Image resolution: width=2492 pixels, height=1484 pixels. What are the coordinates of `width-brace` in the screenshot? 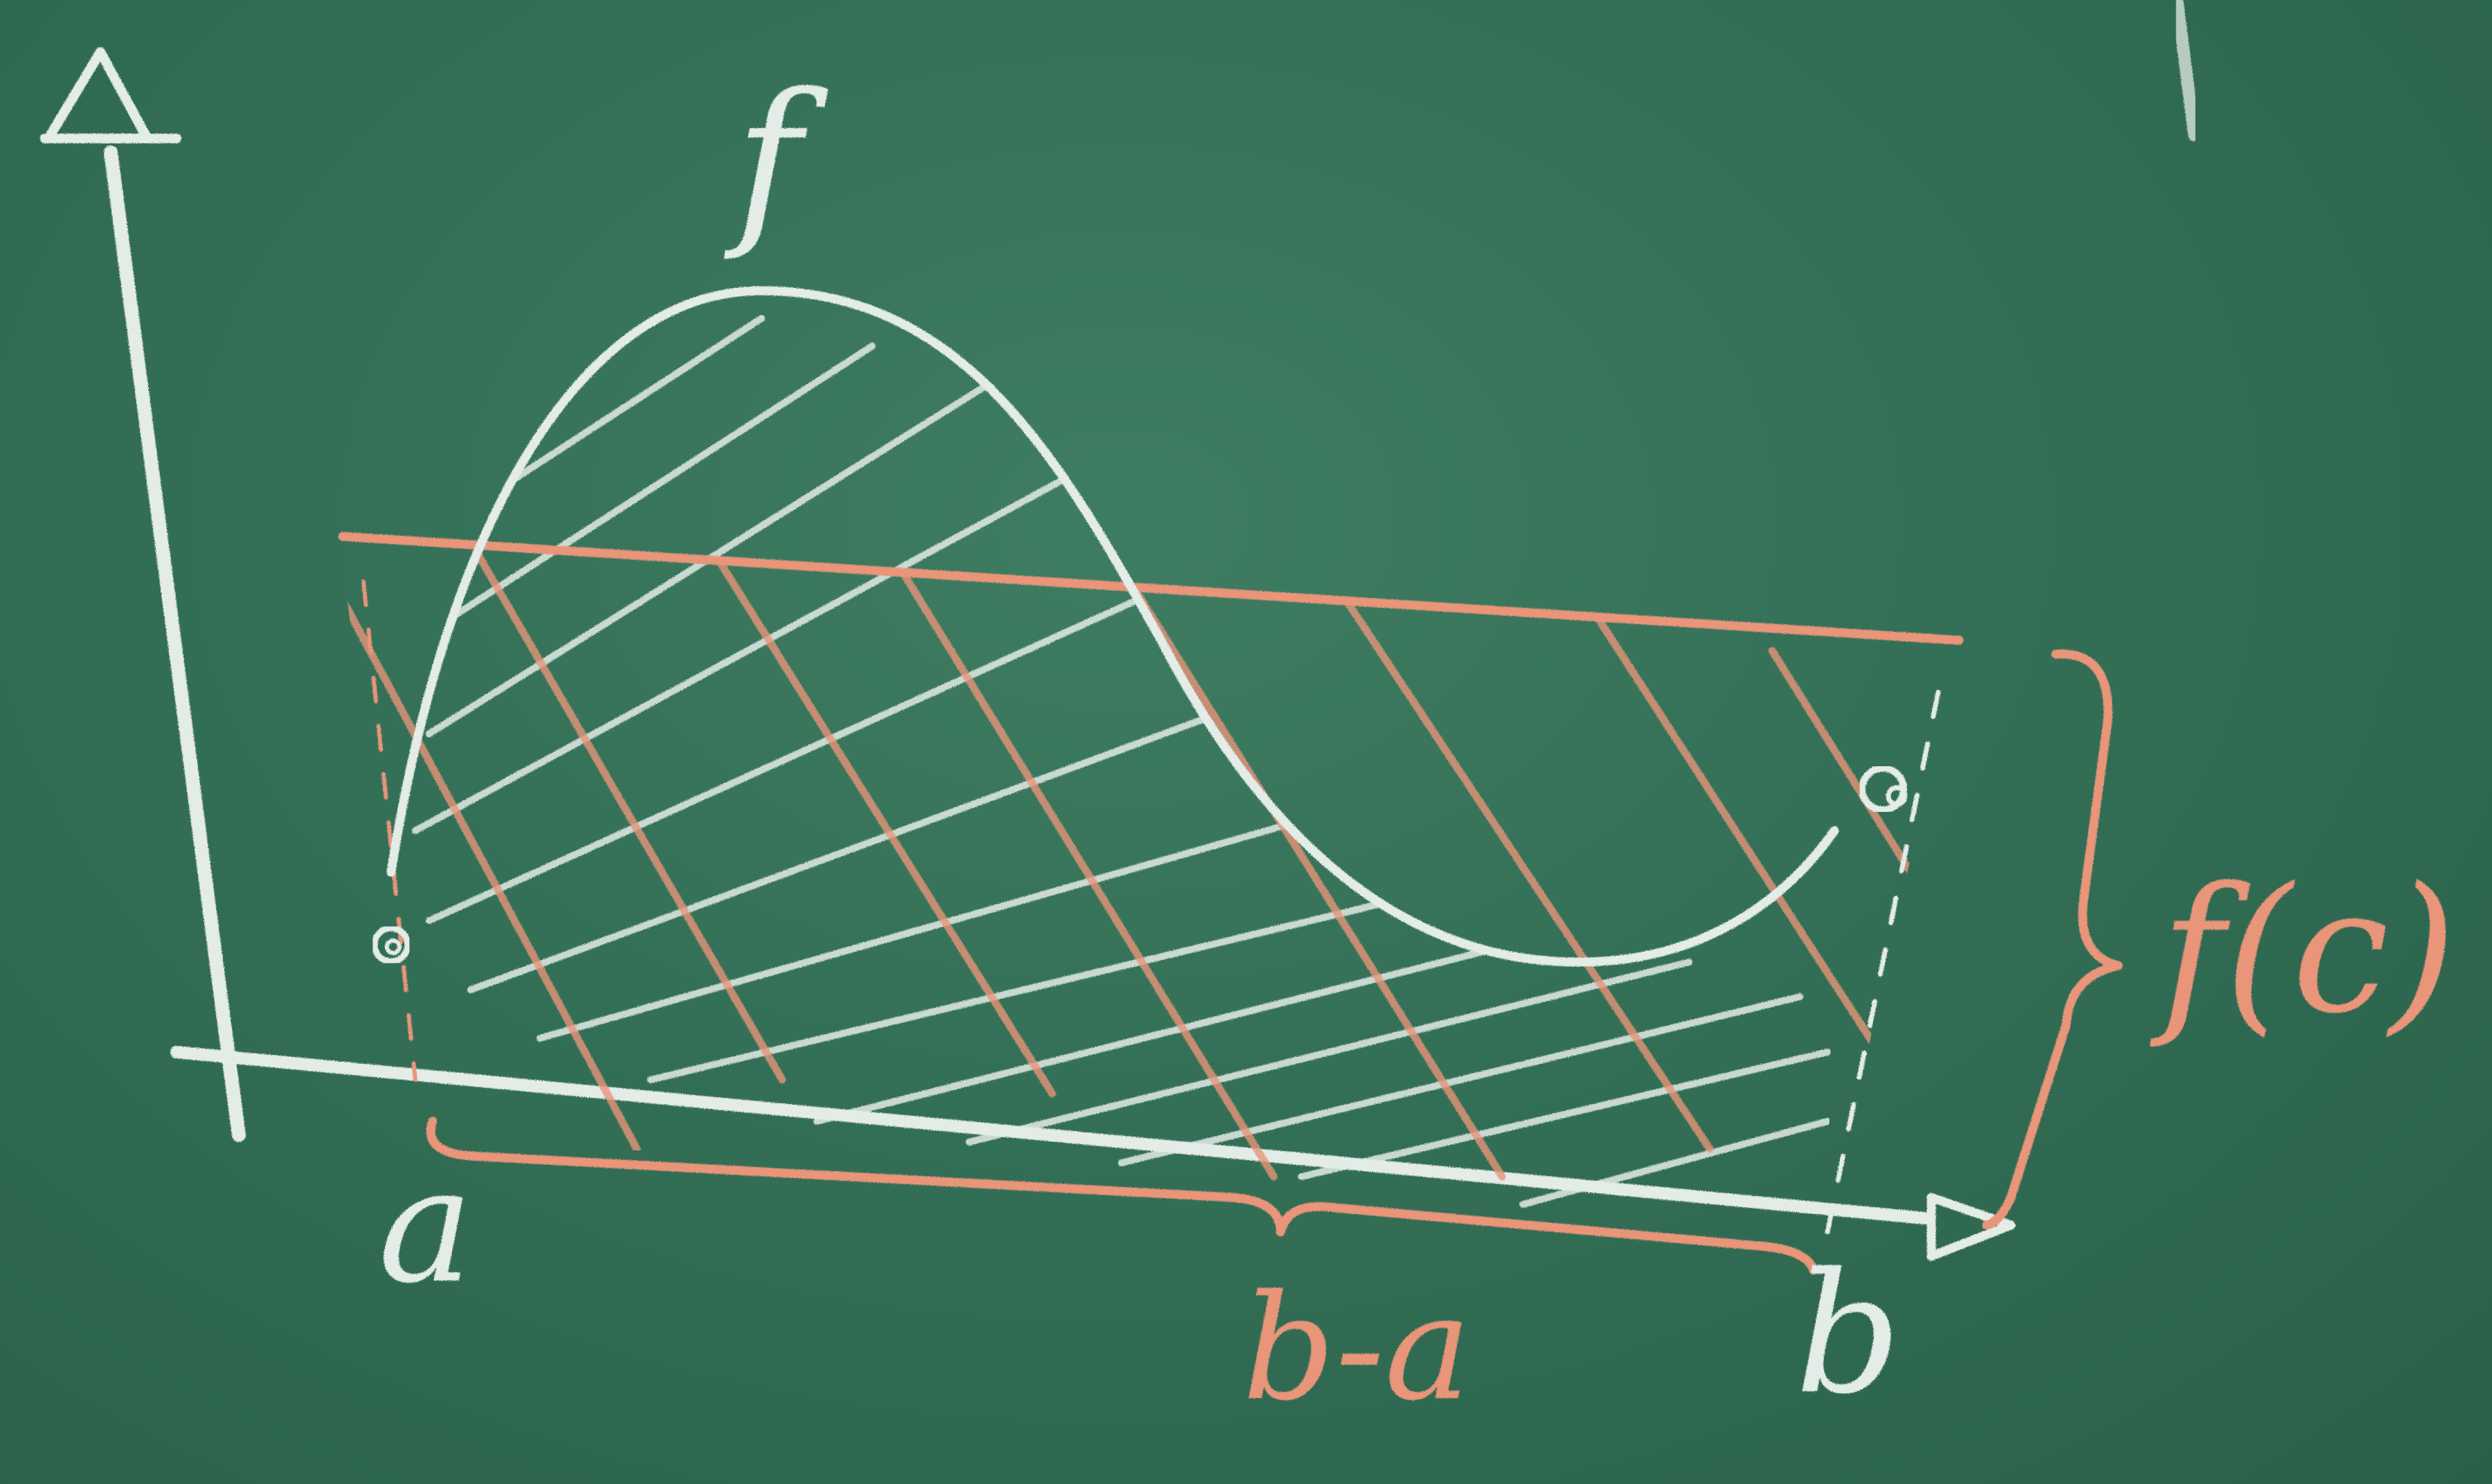 It's located at (1122, 1195).